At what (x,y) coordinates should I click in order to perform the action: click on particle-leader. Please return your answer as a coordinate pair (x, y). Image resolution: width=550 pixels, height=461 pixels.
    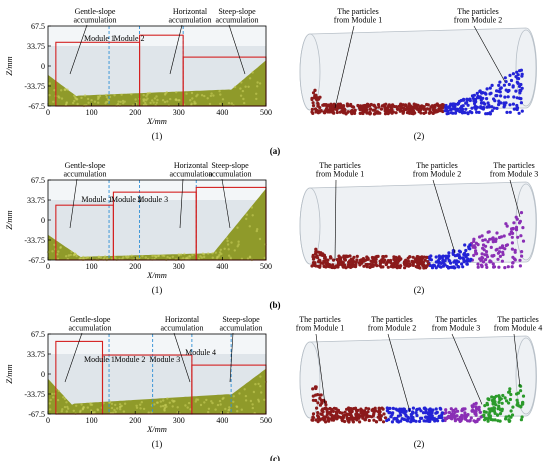
    Looking at the image, I should click on (467, 369).